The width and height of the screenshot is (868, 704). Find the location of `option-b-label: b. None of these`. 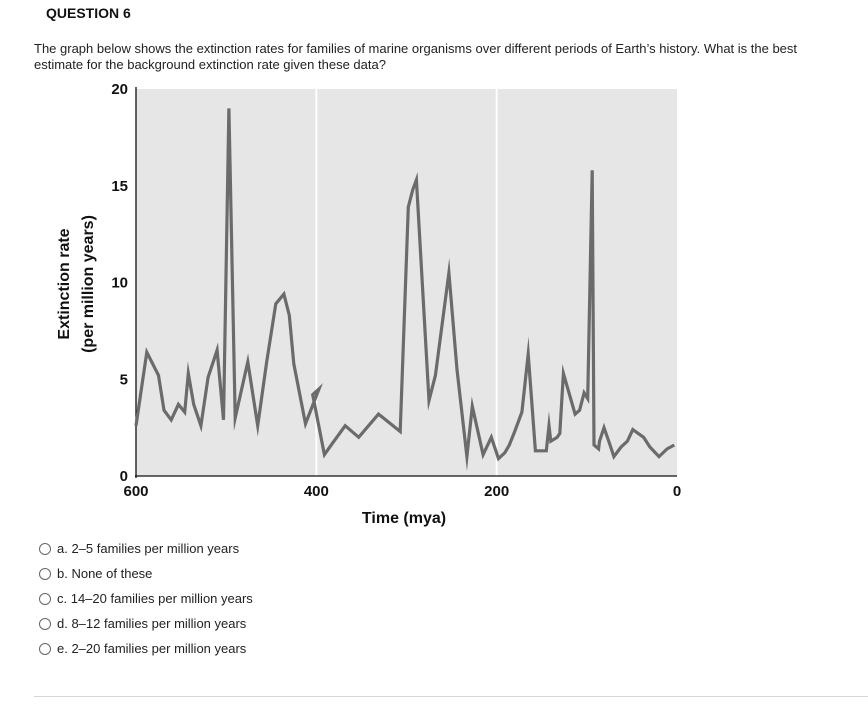

option-b-label: b. None of these is located at coordinates (105, 573).